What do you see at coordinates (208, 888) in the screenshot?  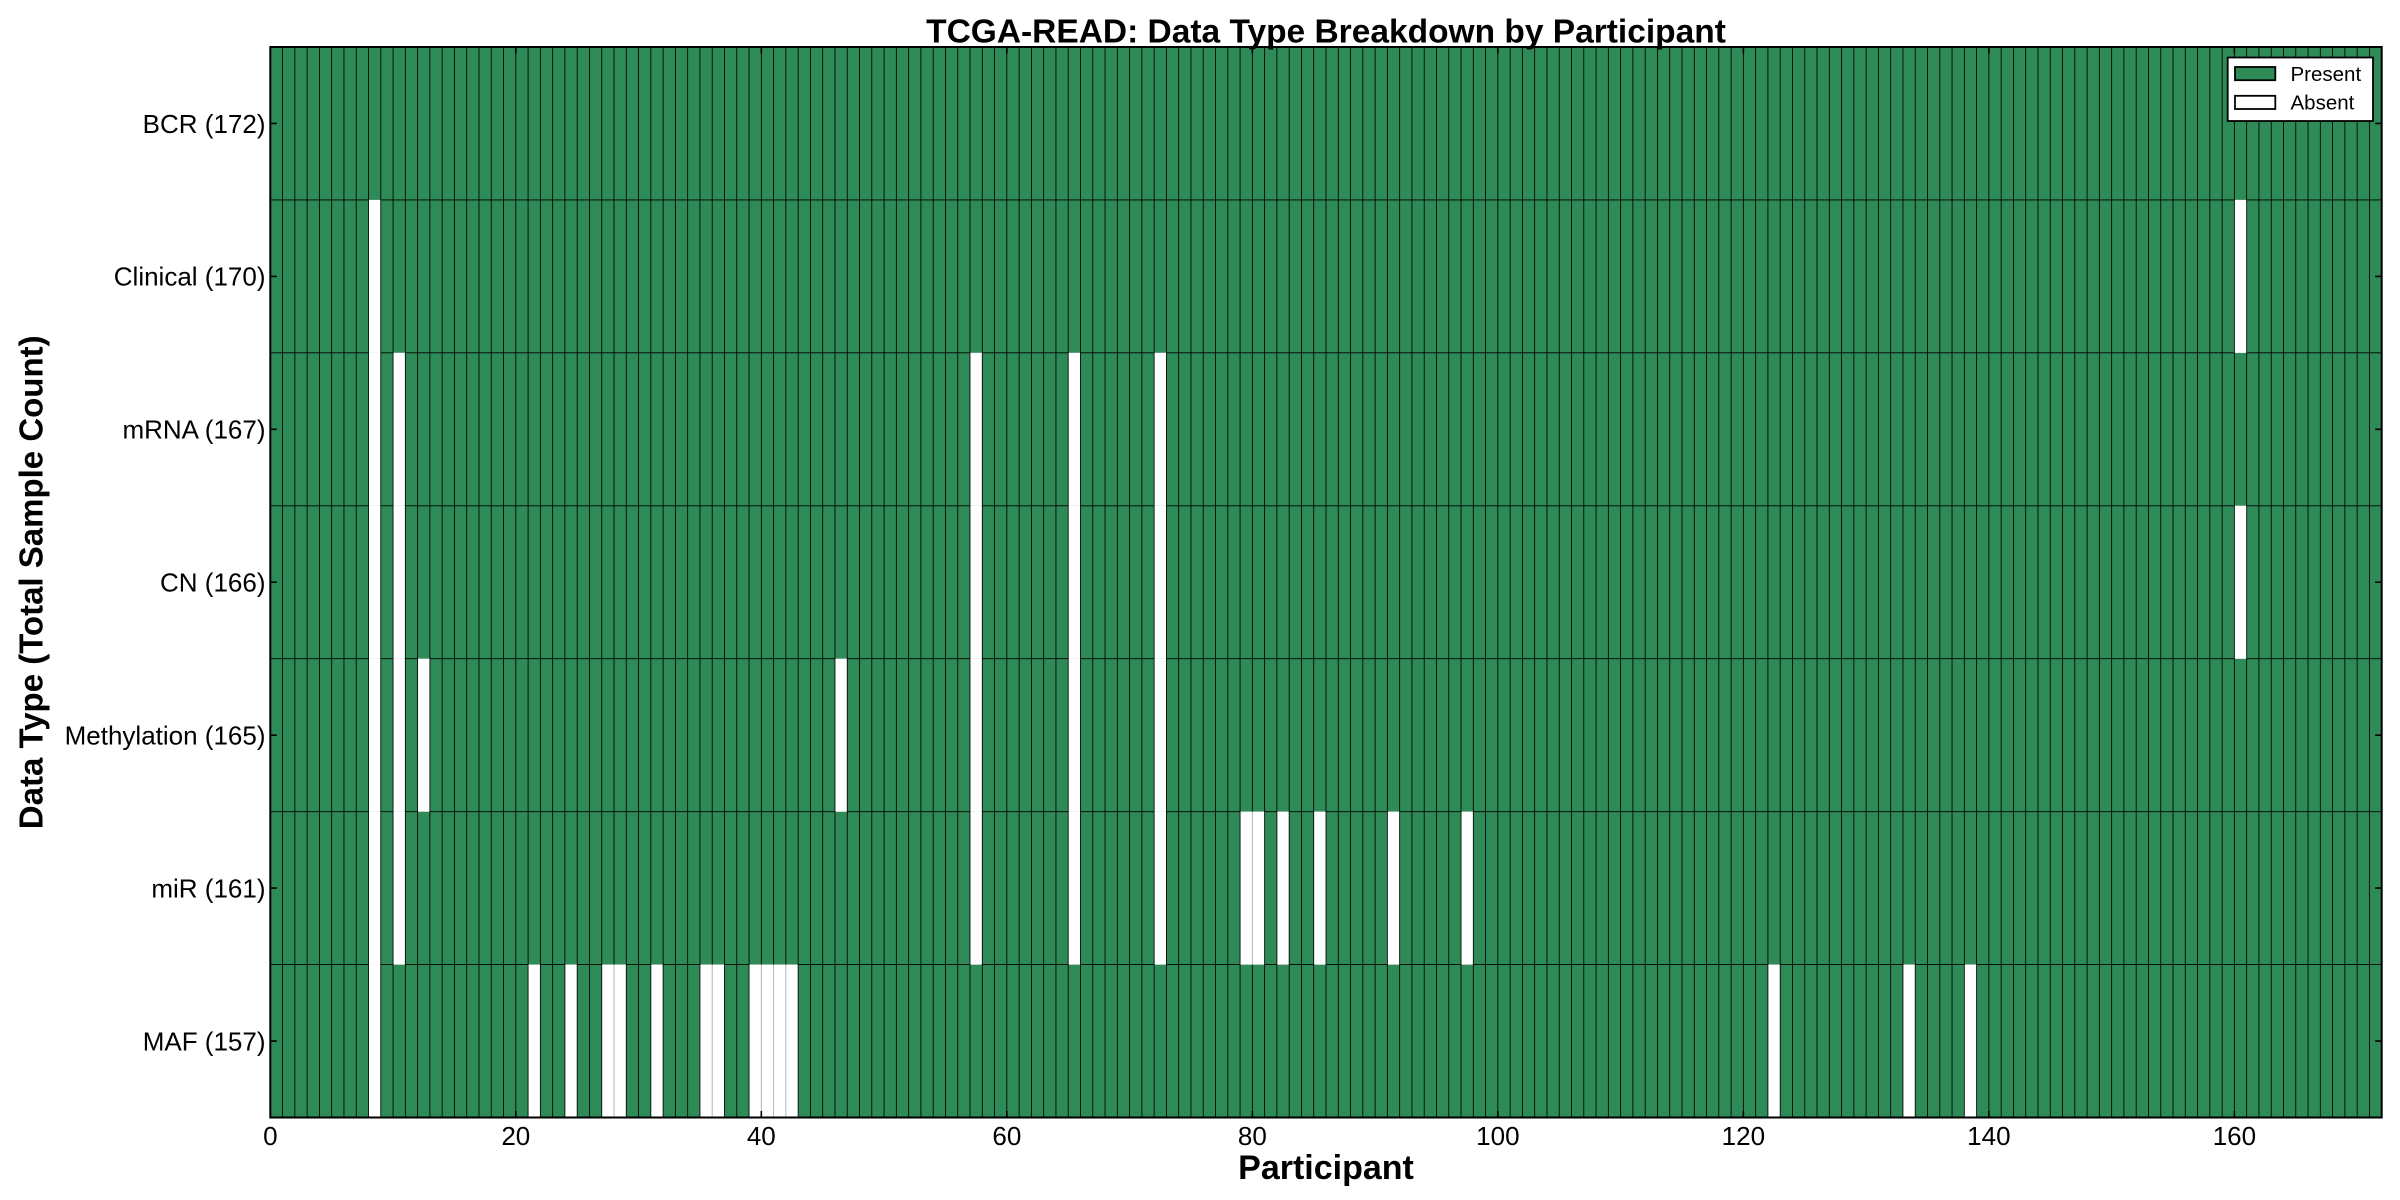 I see `svg-text: miR (161)` at bounding box center [208, 888].